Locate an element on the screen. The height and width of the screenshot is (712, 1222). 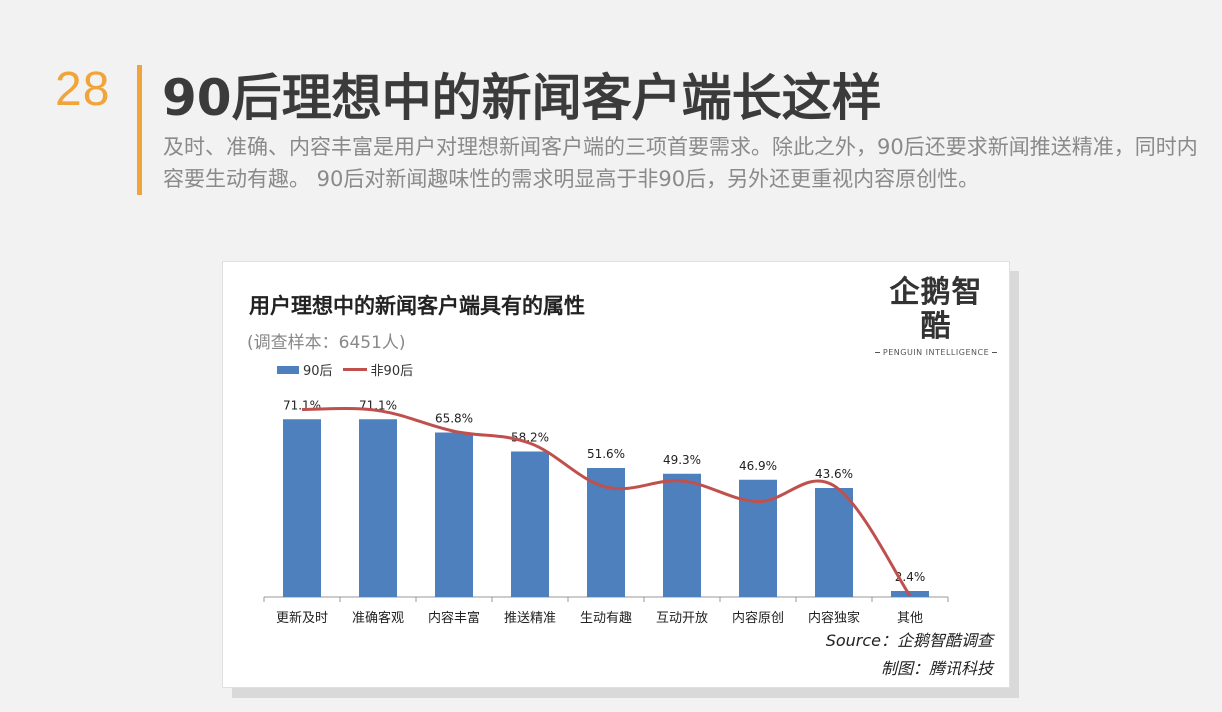
x-tick-label: 更新及时 is located at coordinates (302, 618).